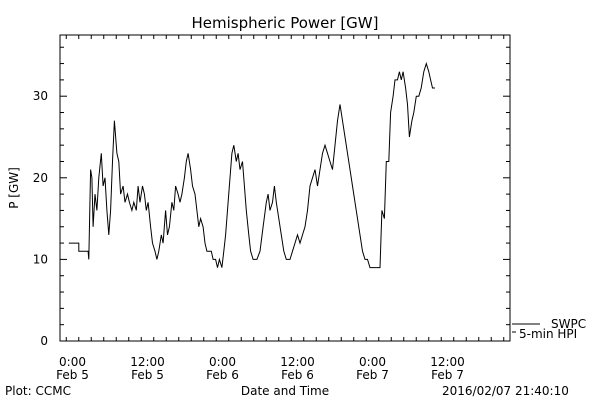 The width and height of the screenshot is (600, 400). What do you see at coordinates (285, 391) in the screenshot?
I see `x-axis-label: Date and Time` at bounding box center [285, 391].